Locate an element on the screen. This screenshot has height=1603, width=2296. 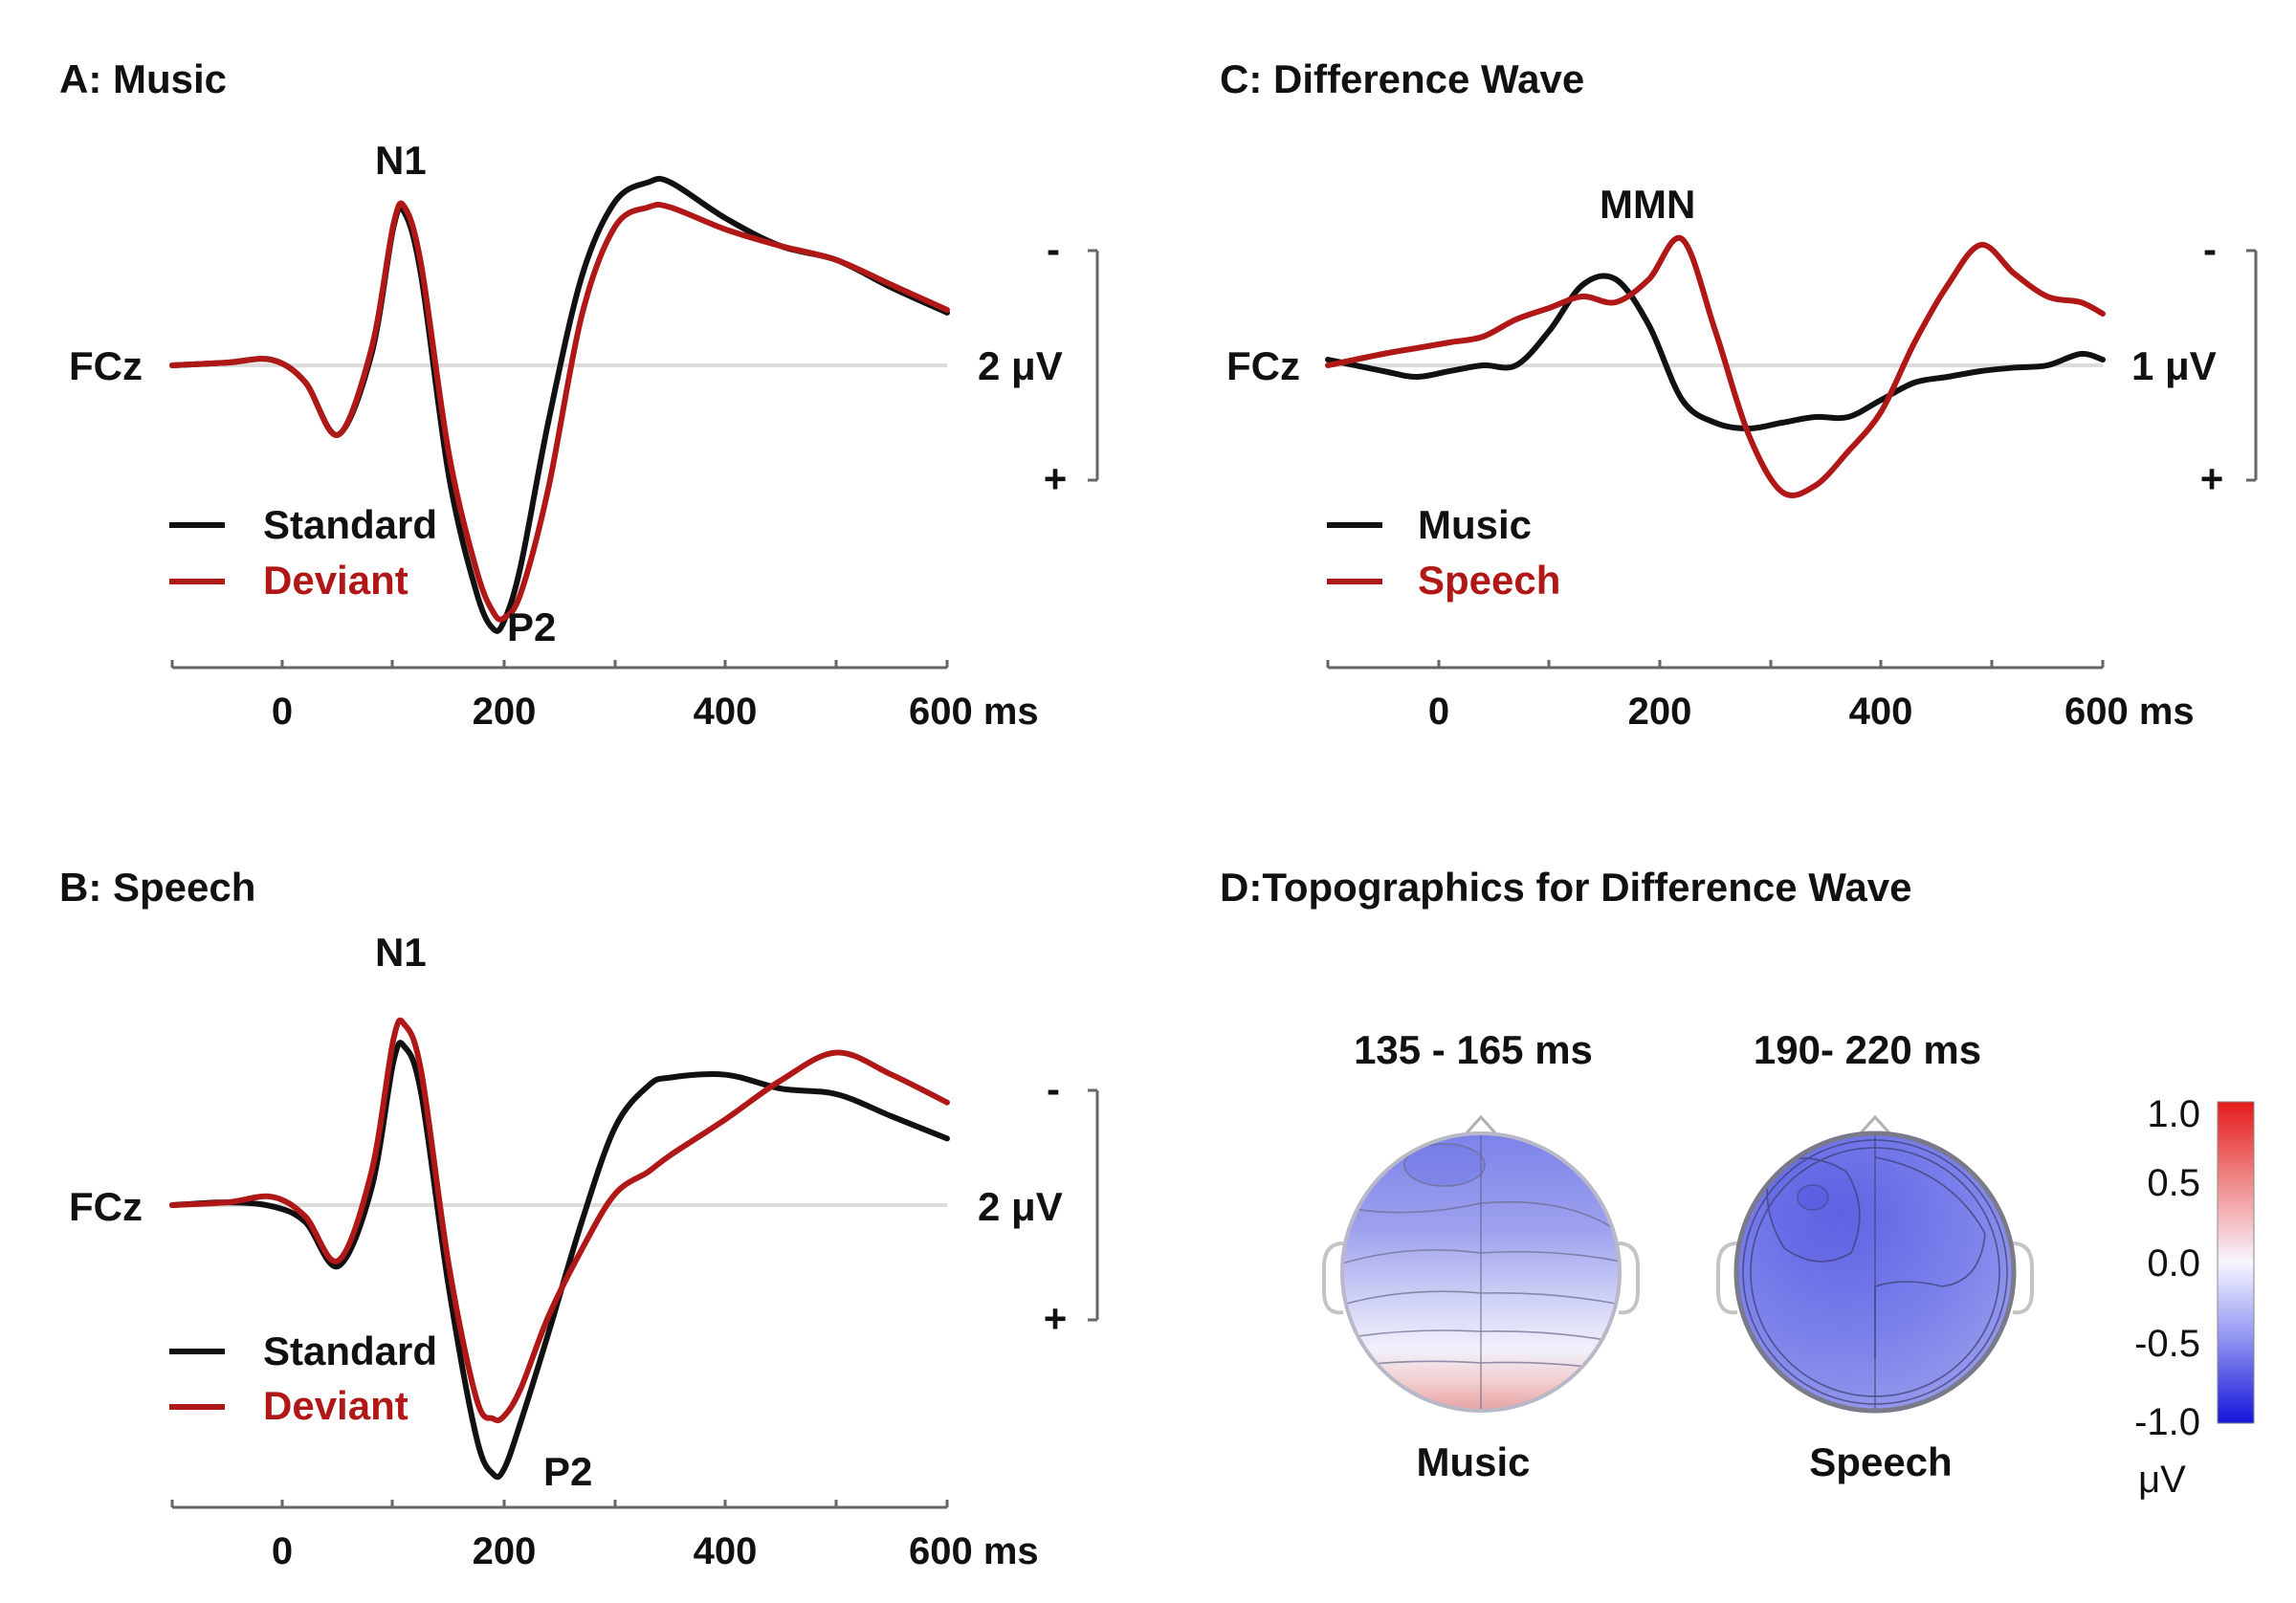
colorbar-tick: 1.0 is located at coordinates (2173, 1114).